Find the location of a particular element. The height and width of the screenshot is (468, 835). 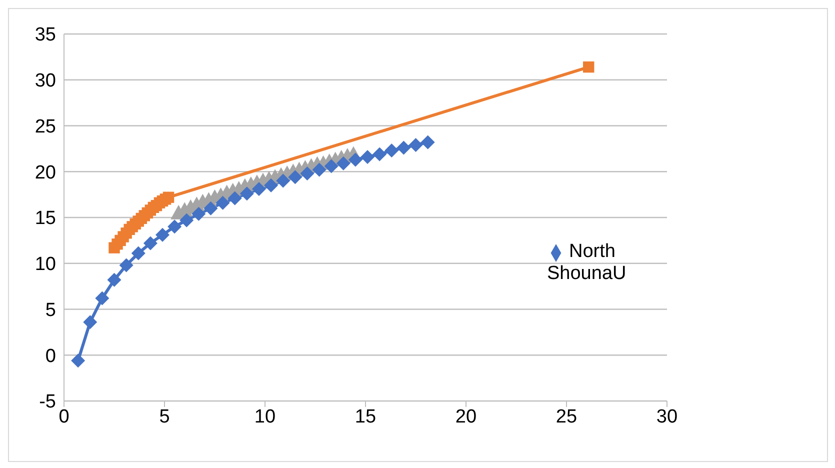

legend-label: North ShounaU is located at coordinates (586, 262).